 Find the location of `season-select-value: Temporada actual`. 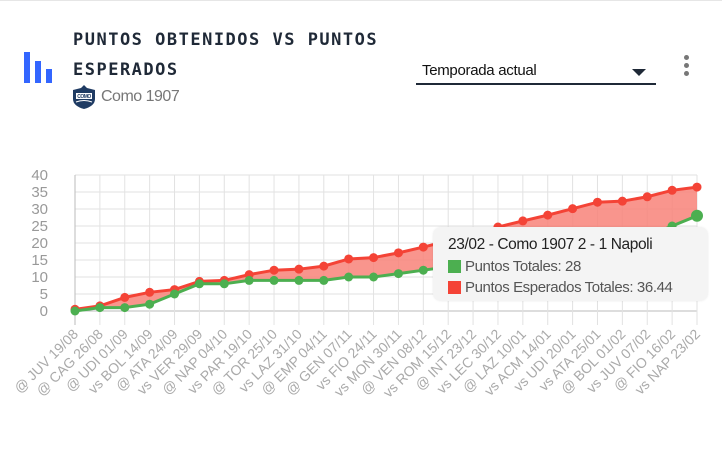

season-select-value: Temporada actual is located at coordinates (479, 70).